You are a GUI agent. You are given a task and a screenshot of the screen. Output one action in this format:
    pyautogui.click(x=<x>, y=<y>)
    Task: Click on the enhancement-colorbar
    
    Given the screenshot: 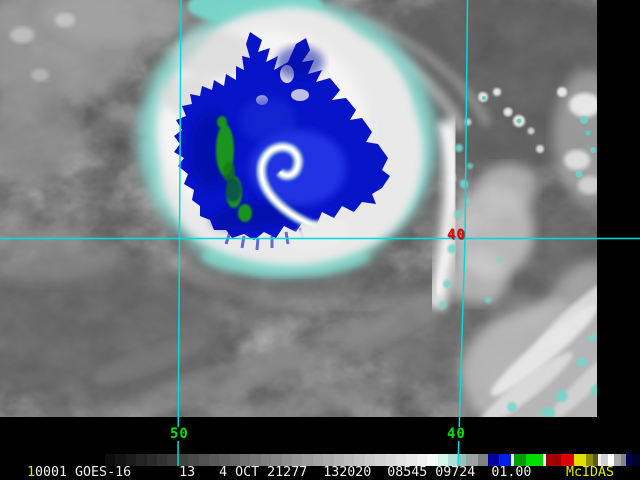 What is the action you would take?
    pyautogui.click(x=372, y=460)
    